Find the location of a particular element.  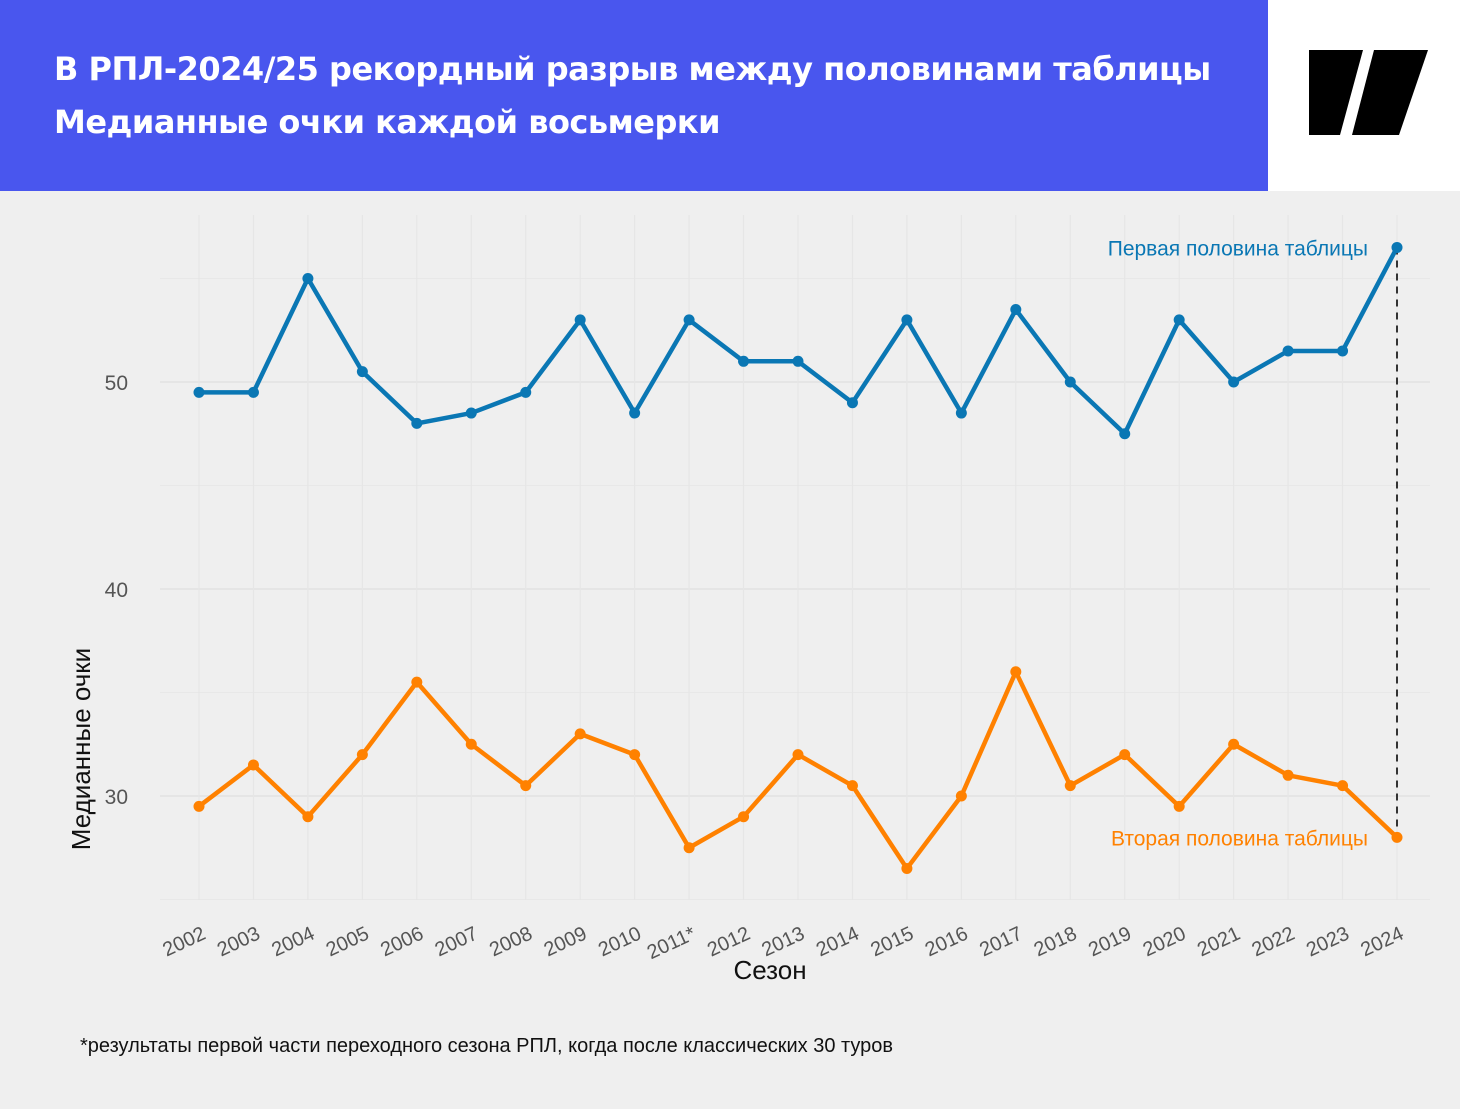

x-tick-label: 2006 is located at coordinates (402, 942).